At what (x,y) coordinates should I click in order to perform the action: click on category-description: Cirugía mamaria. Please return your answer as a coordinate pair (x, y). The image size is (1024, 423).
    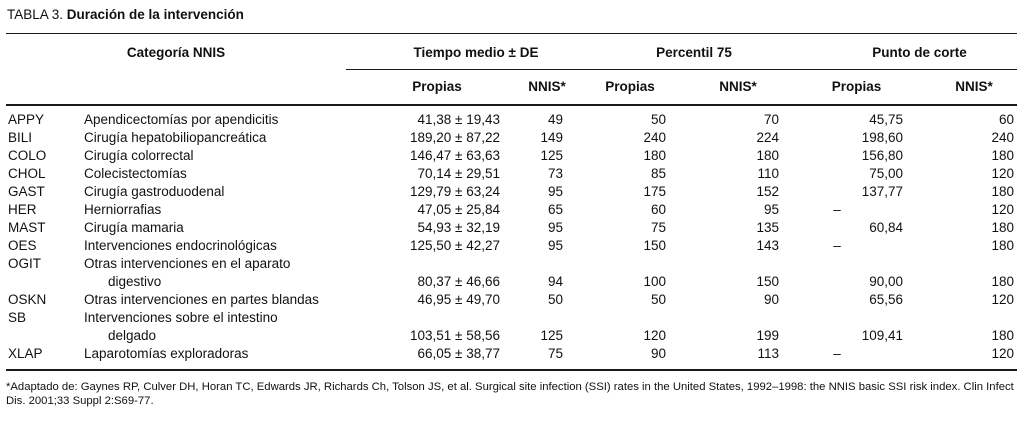
    Looking at the image, I should click on (215, 228).